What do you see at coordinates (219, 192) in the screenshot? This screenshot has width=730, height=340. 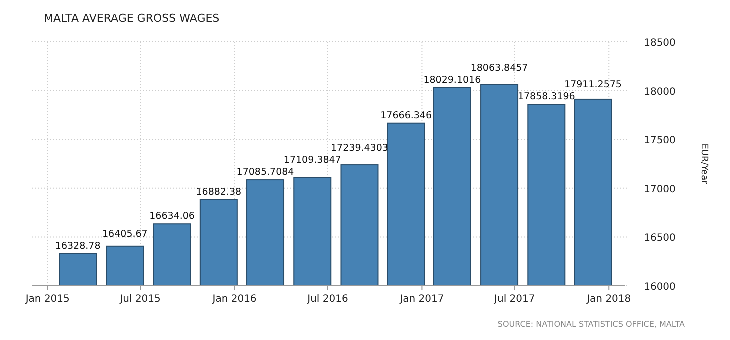 I see `data-label: 16882.38` at bounding box center [219, 192].